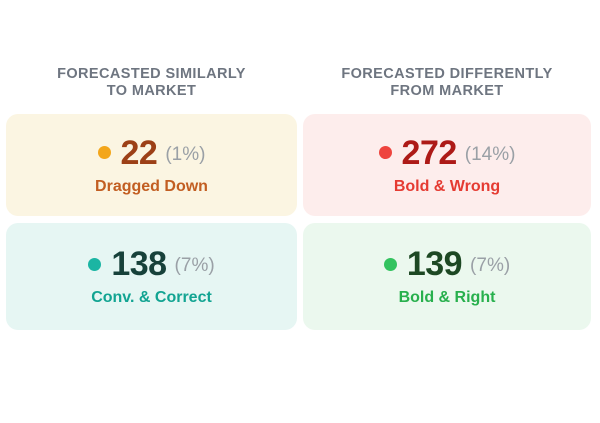  What do you see at coordinates (139, 152) in the screenshot?
I see `stat-value: 22` at bounding box center [139, 152].